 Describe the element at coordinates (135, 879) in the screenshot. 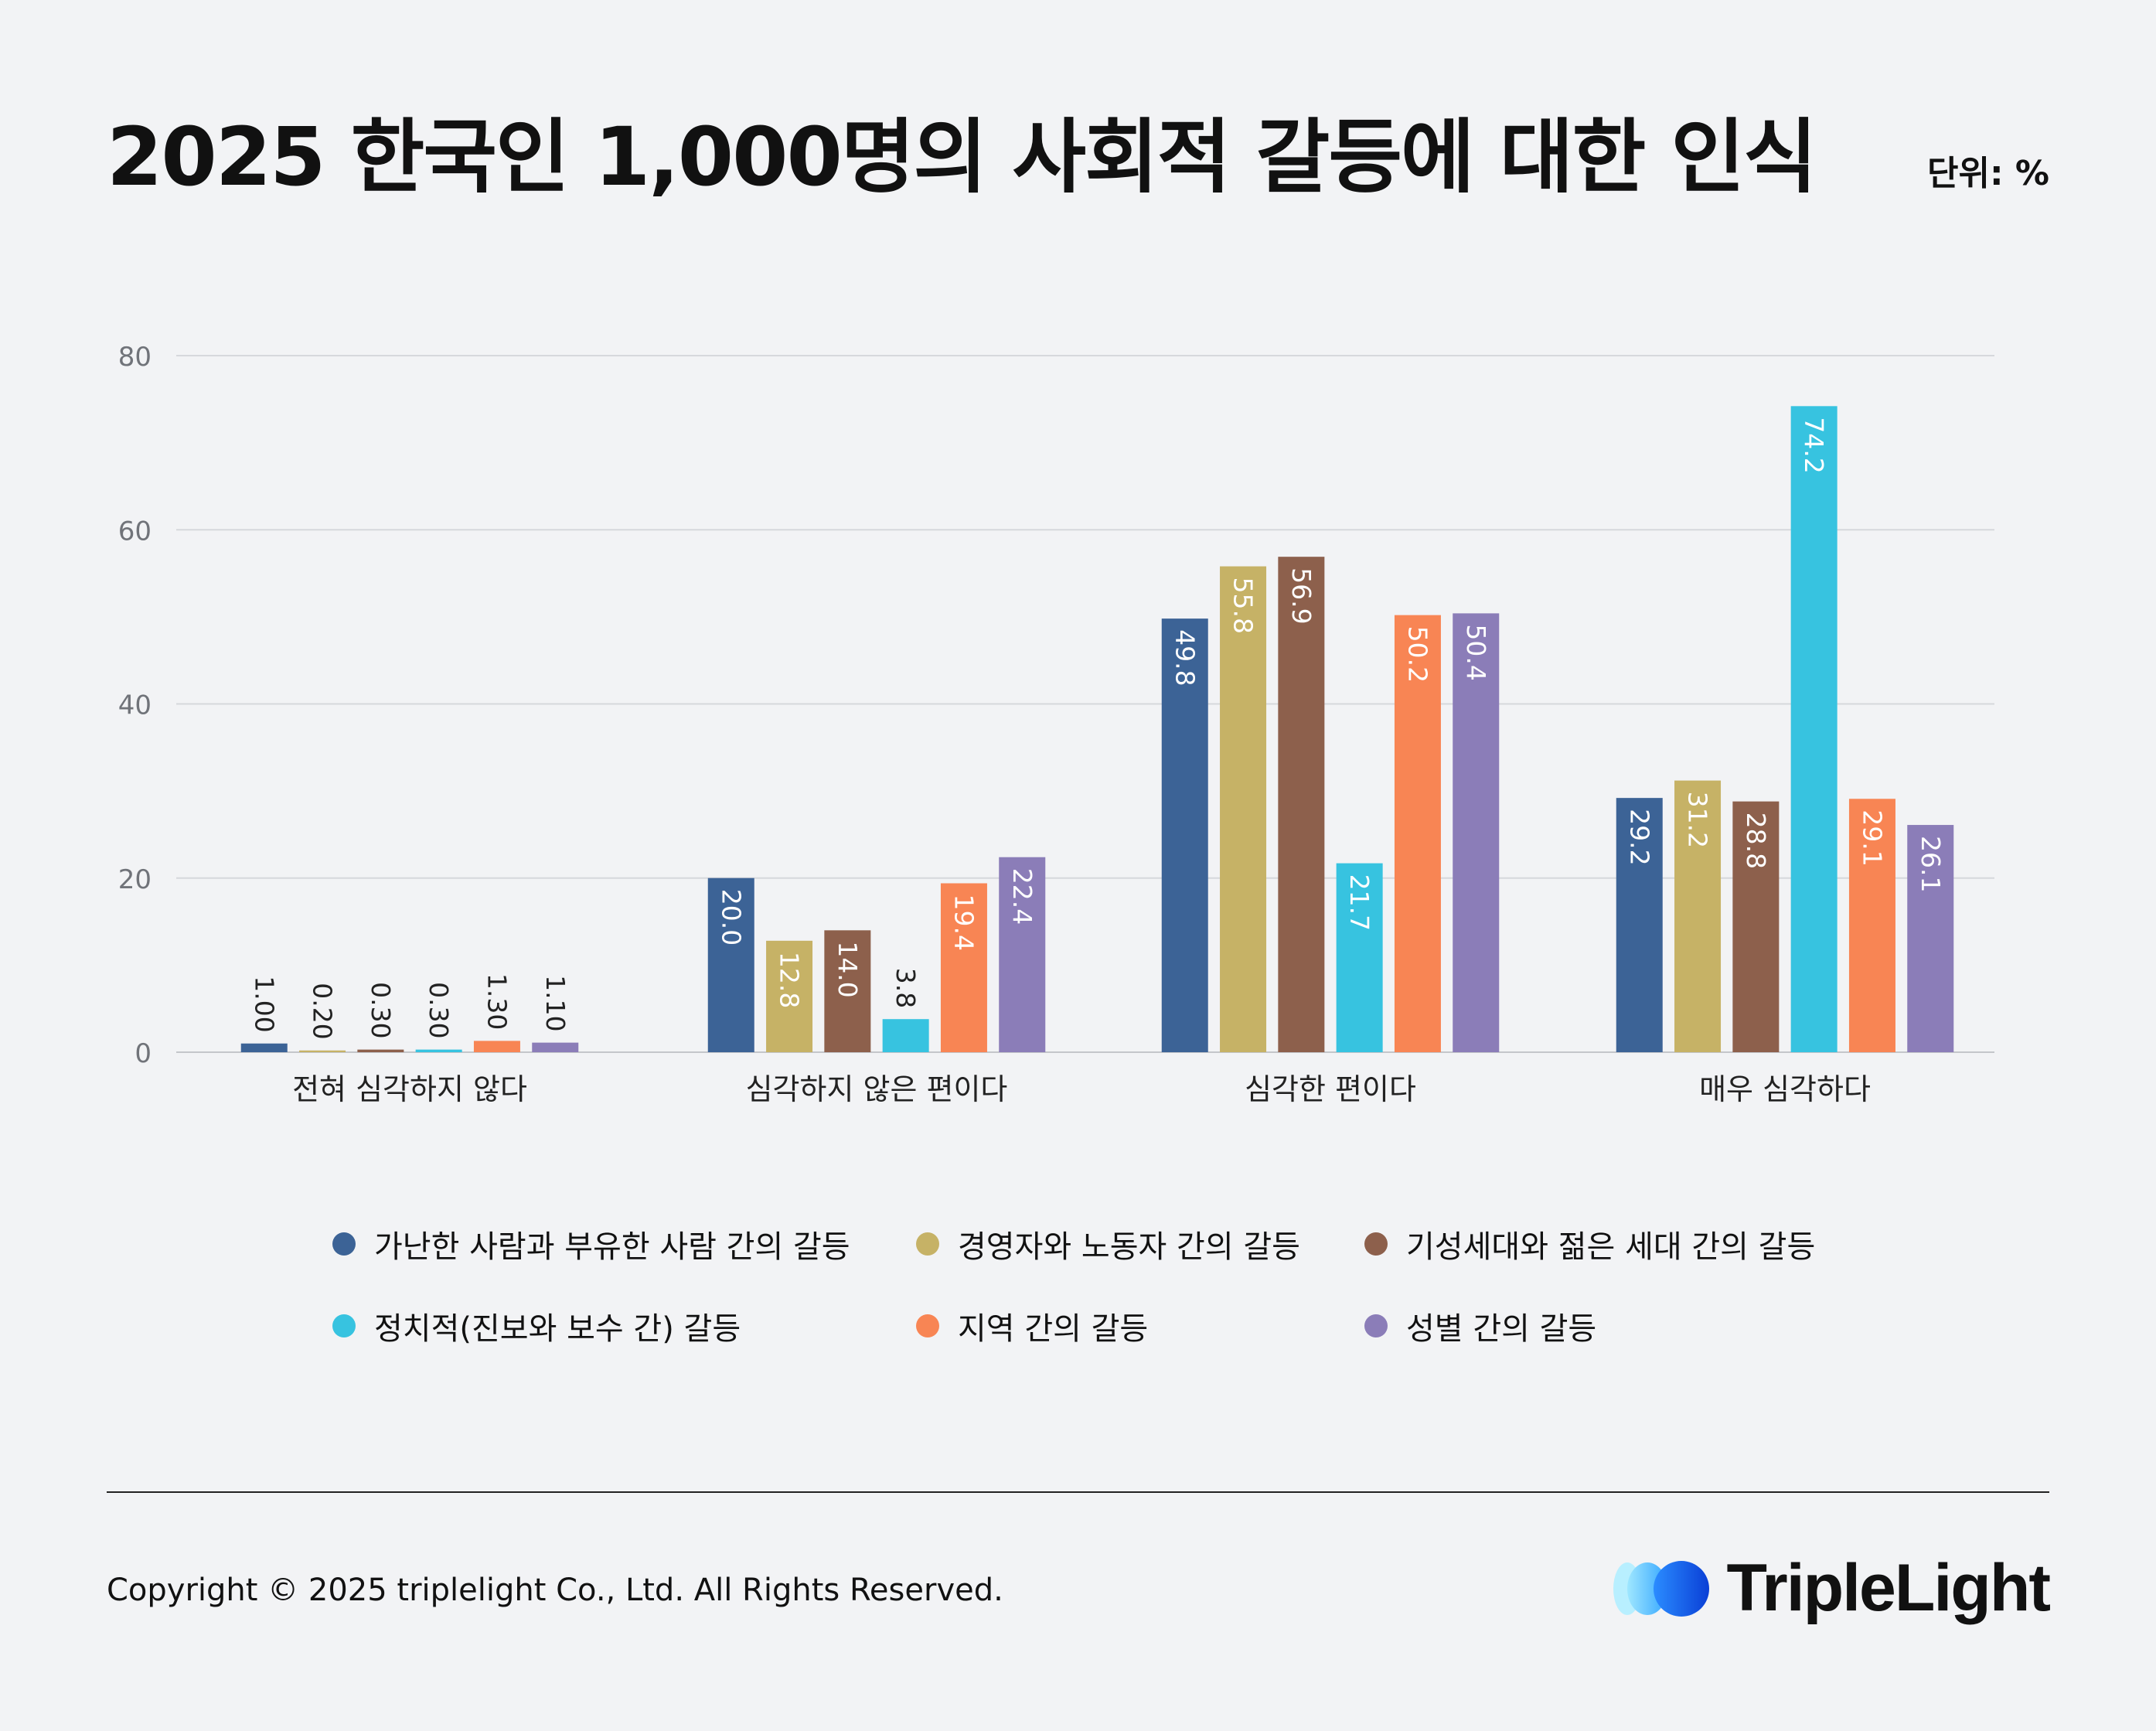

I see `y-tick-label: 20` at that location.